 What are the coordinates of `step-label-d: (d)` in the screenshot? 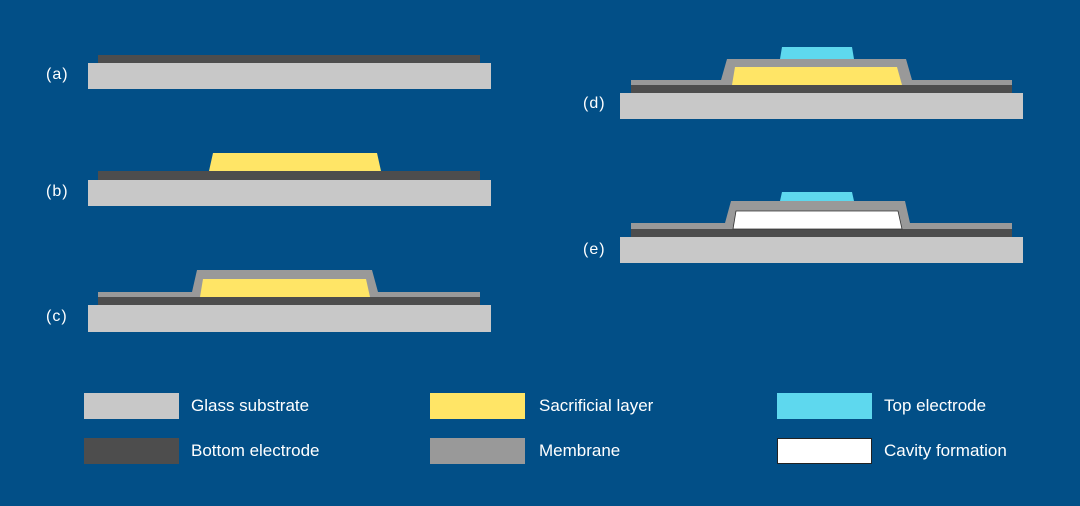 It's located at (594, 103).